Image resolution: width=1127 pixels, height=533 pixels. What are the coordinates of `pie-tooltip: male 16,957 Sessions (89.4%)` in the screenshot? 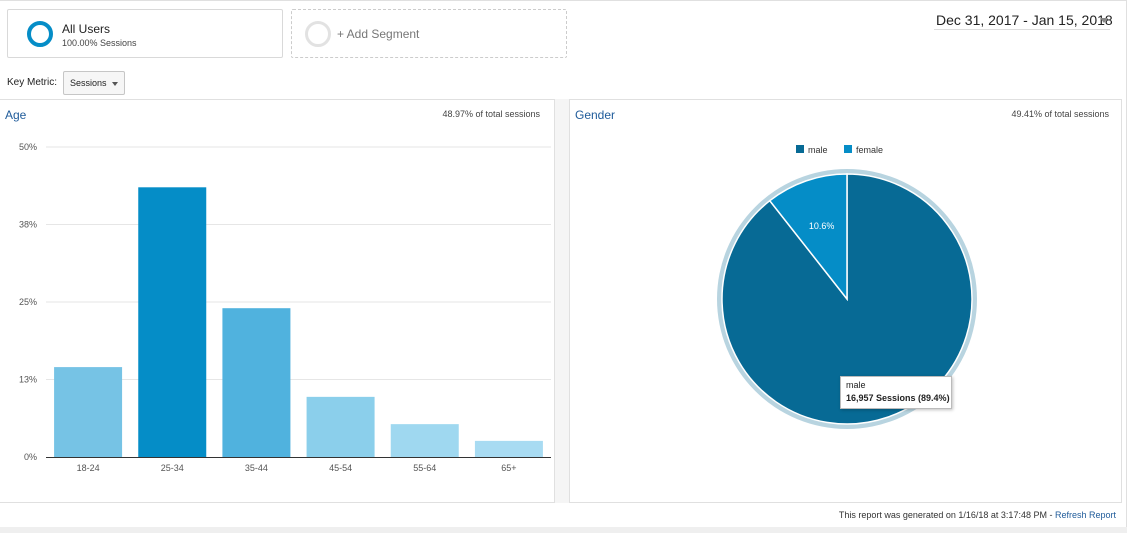 It's located at (896, 392).